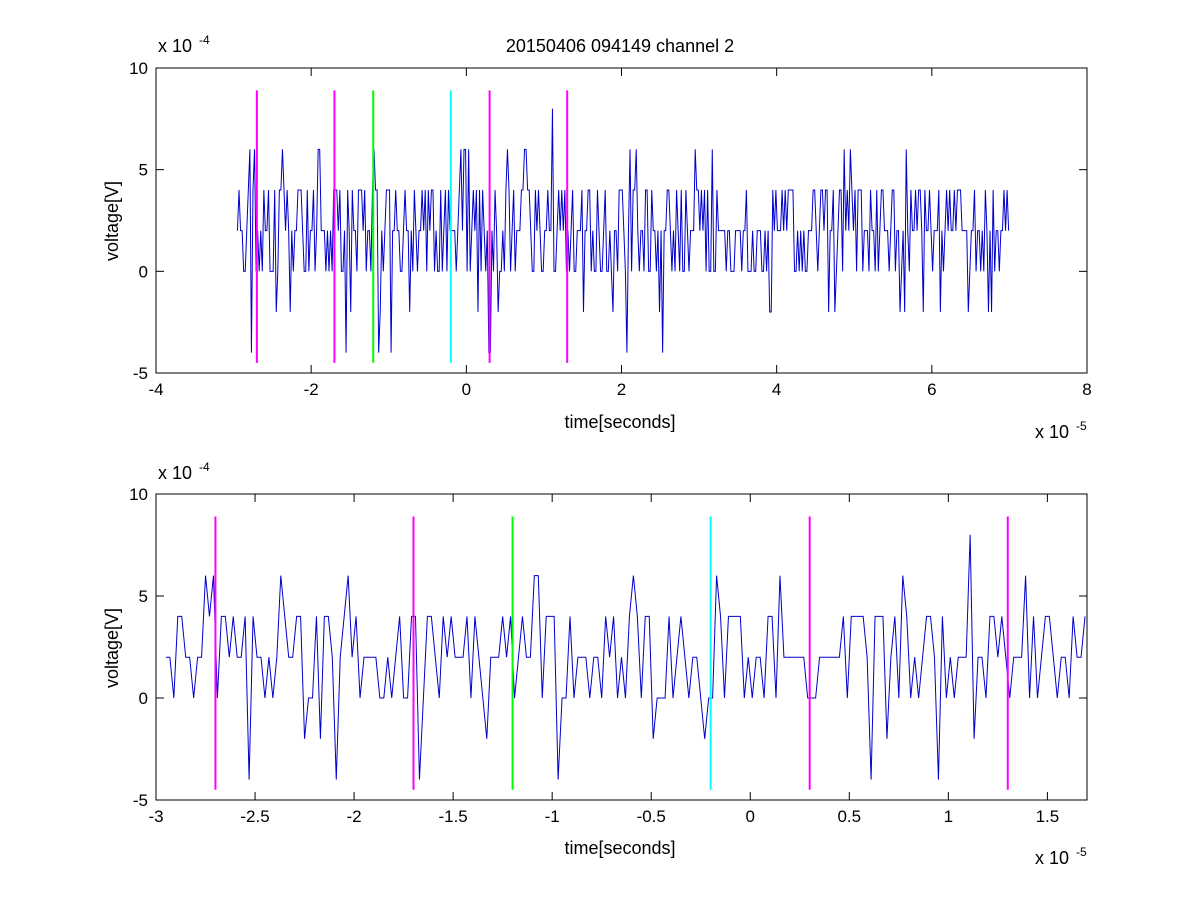 The width and height of the screenshot is (1200, 900). Describe the element at coordinates (143, 271) in the screenshot. I see `top-chart-y-tick-label: 0` at that location.